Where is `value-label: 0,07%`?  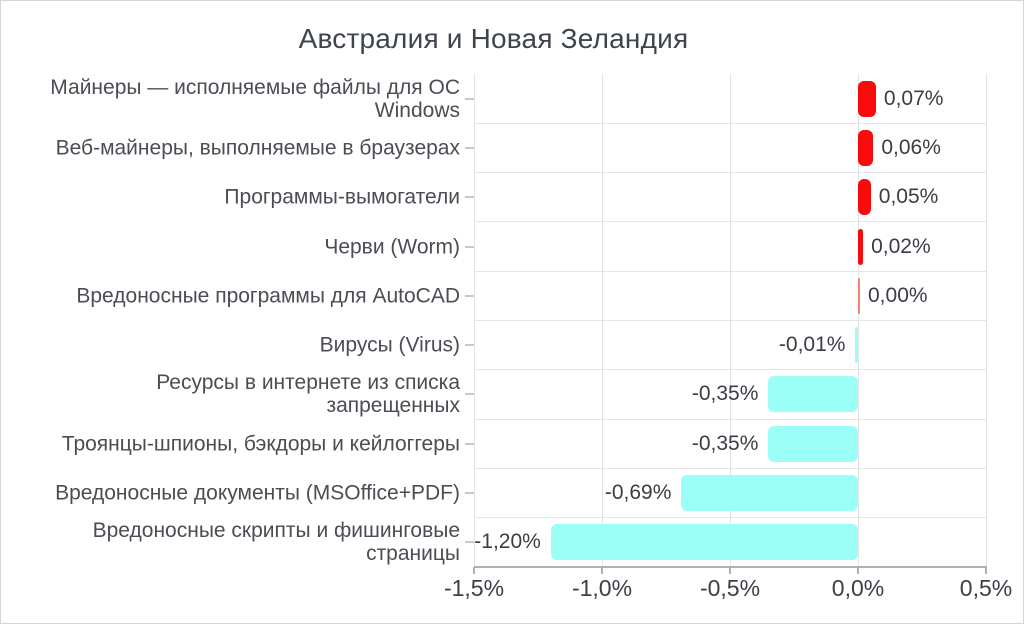 value-label: 0,07% is located at coordinates (913, 98).